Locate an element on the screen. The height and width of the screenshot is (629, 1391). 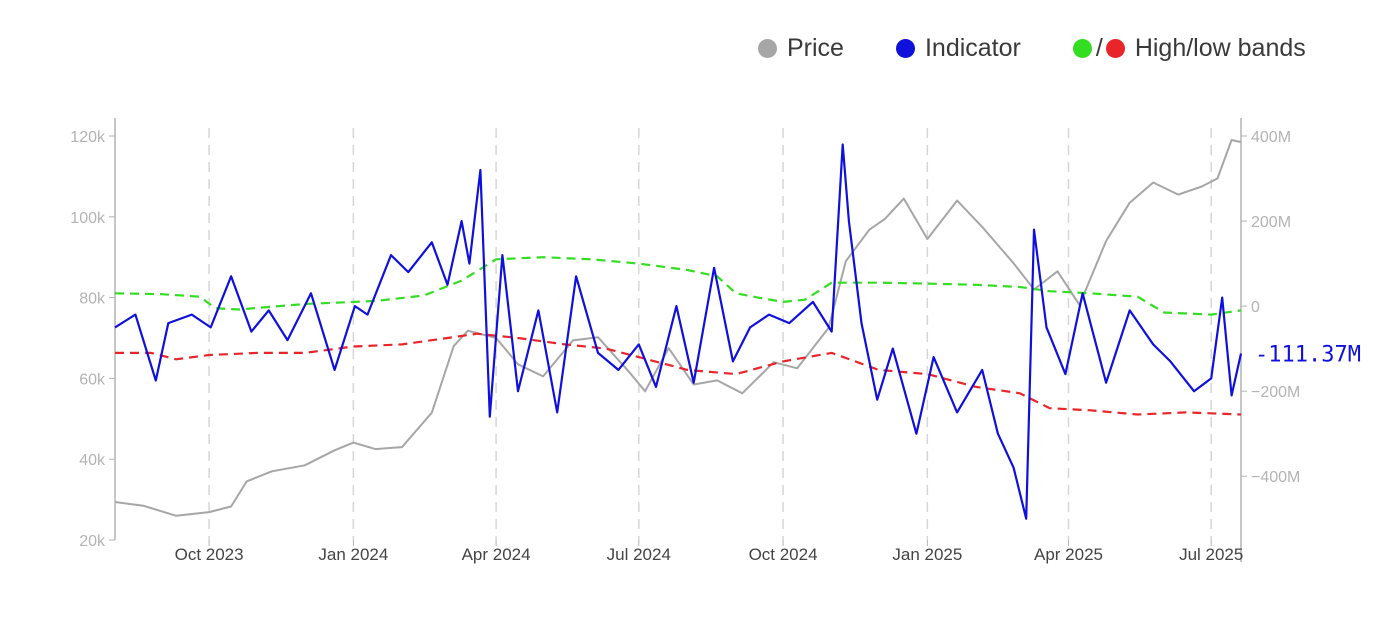
y-left-tick-label: 100k is located at coordinates (88, 218).